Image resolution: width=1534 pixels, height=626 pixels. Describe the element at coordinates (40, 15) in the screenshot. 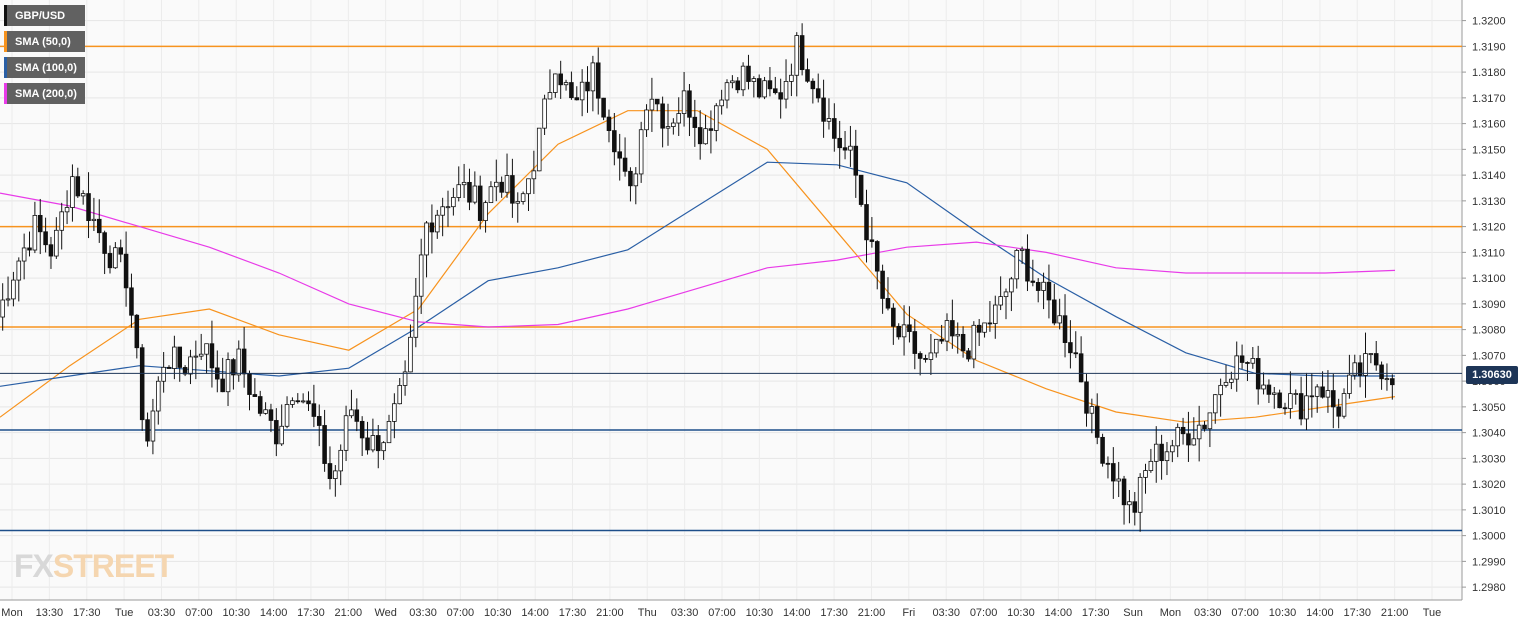

I see `legend-label: GBP/USD` at that location.